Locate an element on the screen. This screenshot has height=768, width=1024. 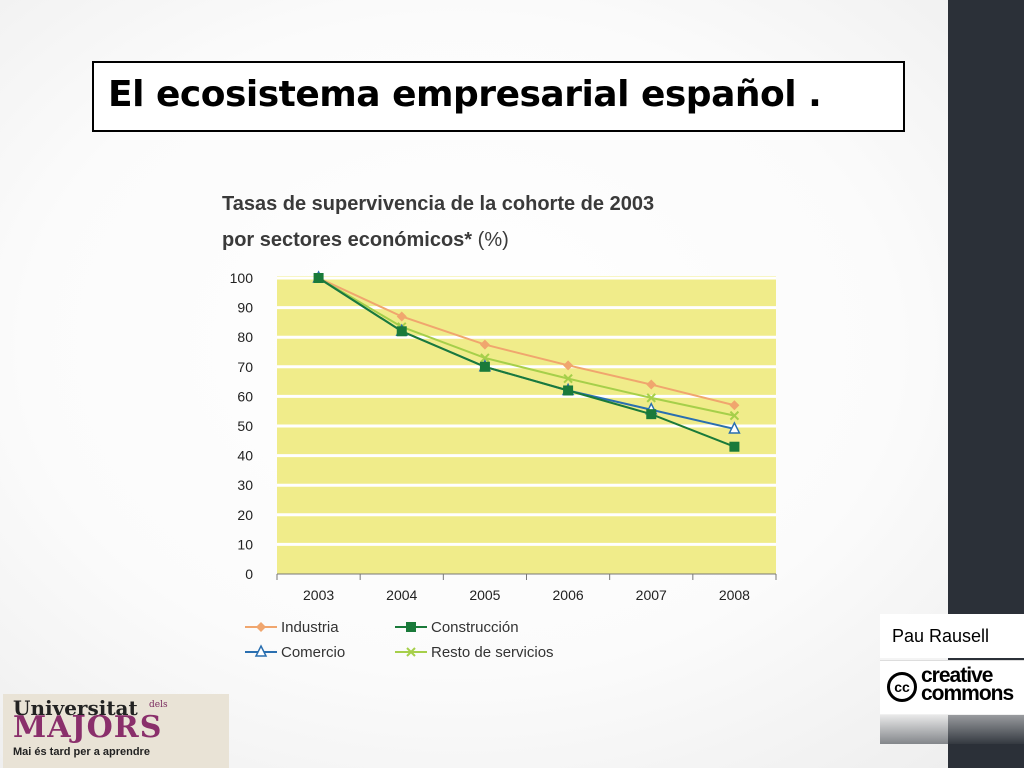
creative-commons-logo: cc creative commons is located at coordinates (952, 687).